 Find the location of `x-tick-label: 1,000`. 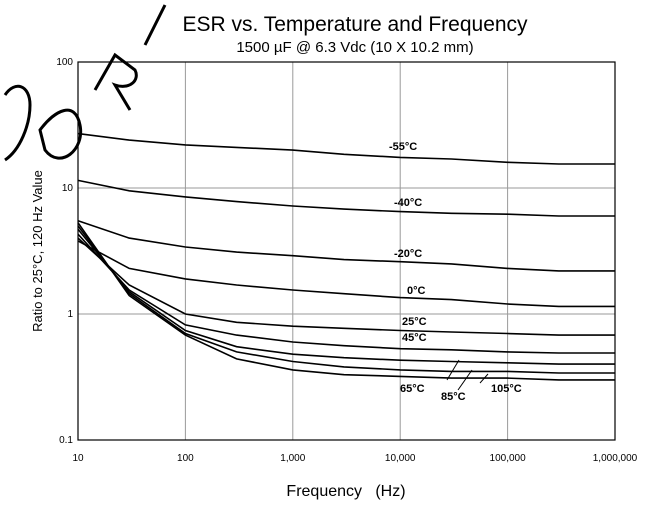

x-tick-label: 1,000 is located at coordinates (292, 458).